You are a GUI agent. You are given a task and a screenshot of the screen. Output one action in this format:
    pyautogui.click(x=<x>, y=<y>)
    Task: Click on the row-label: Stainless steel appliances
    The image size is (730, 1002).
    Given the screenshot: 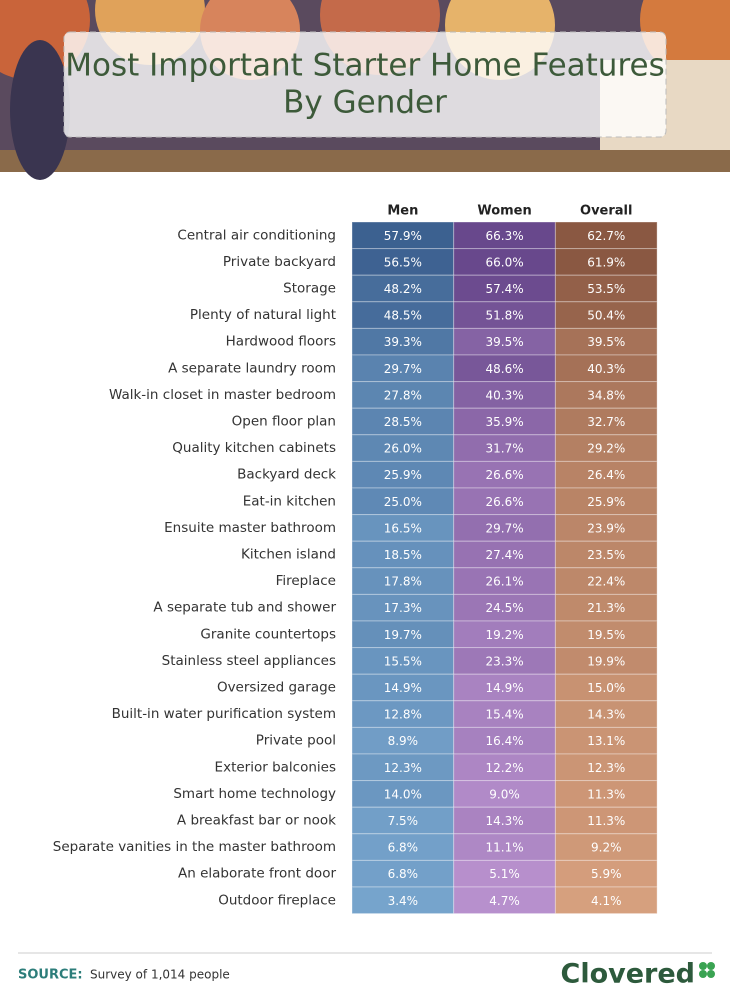 What is the action you would take?
    pyautogui.click(x=249, y=661)
    